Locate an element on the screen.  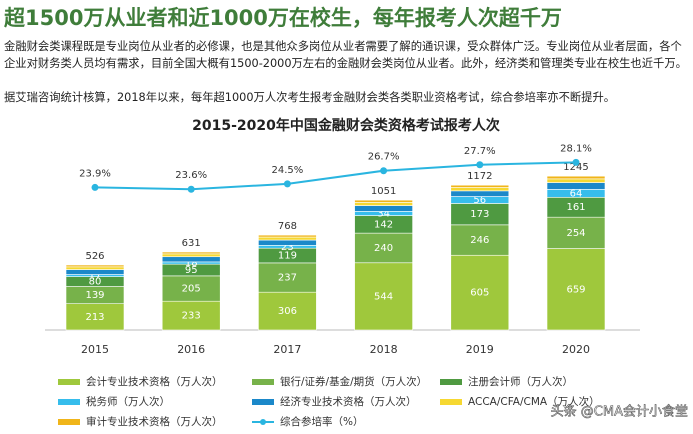
segment-label: 237 is located at coordinates (287, 278).